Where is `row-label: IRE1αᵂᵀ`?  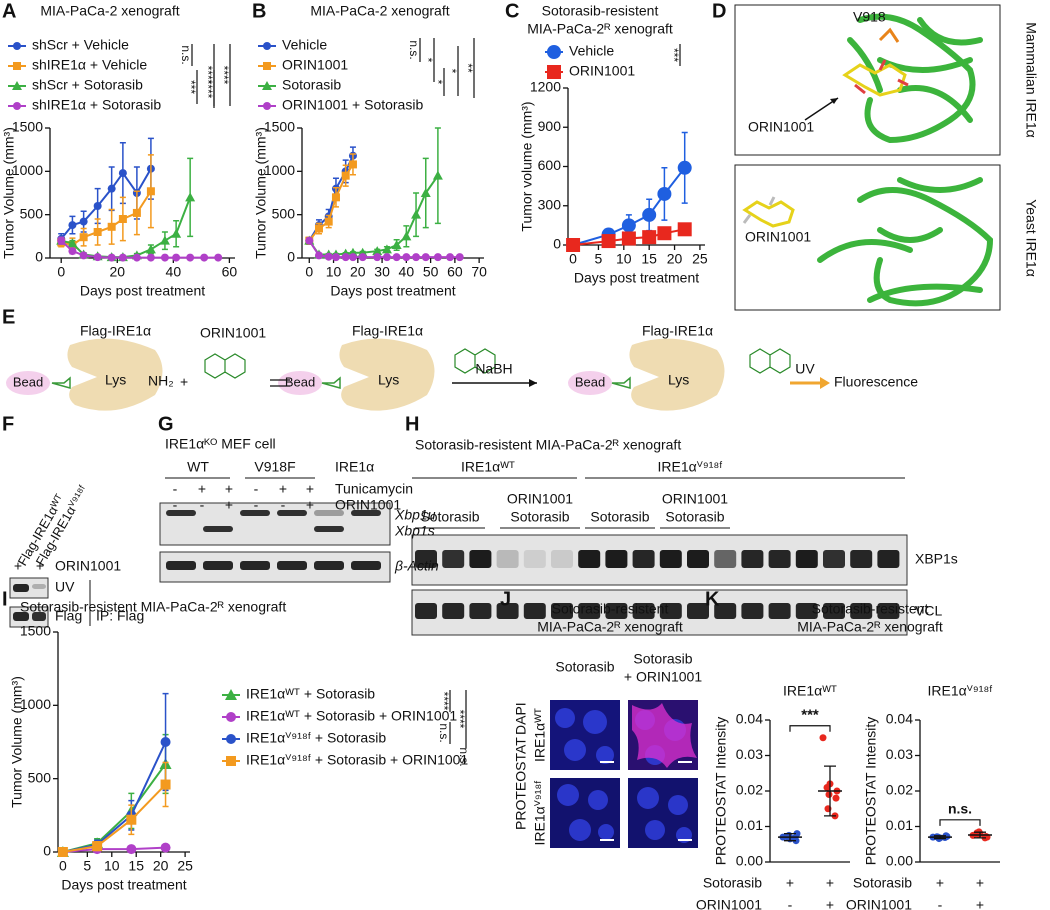
row-label: IRE1αᵂᵀ is located at coordinates (540, 735).